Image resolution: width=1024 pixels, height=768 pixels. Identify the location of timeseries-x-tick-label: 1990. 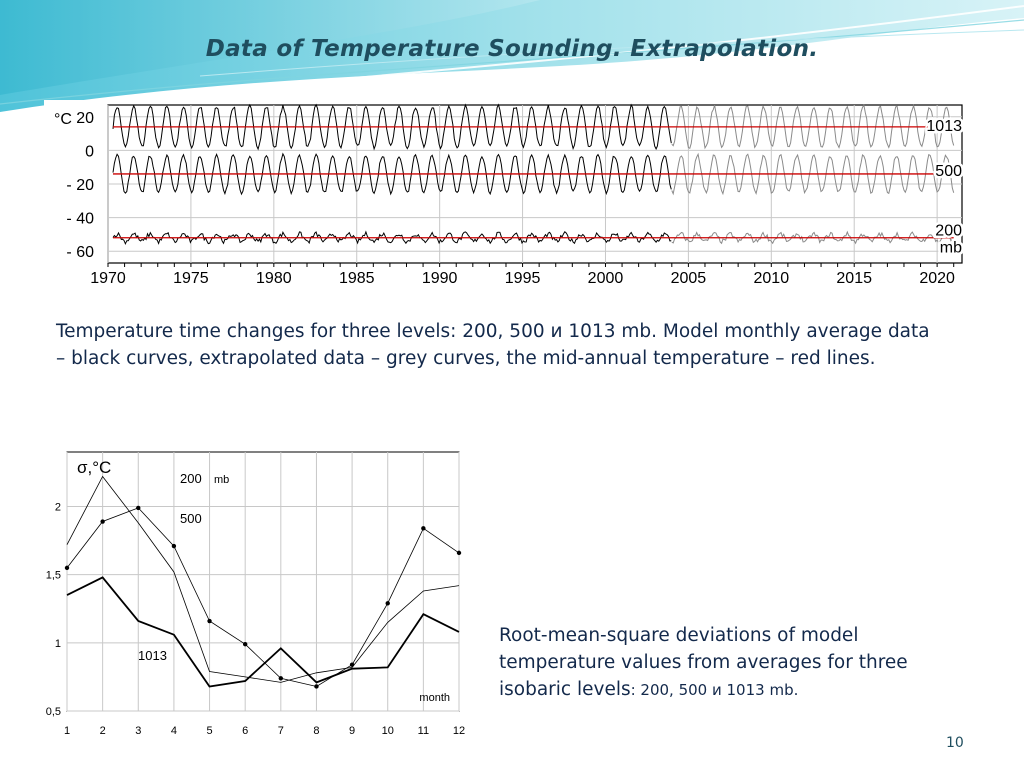
(440, 278).